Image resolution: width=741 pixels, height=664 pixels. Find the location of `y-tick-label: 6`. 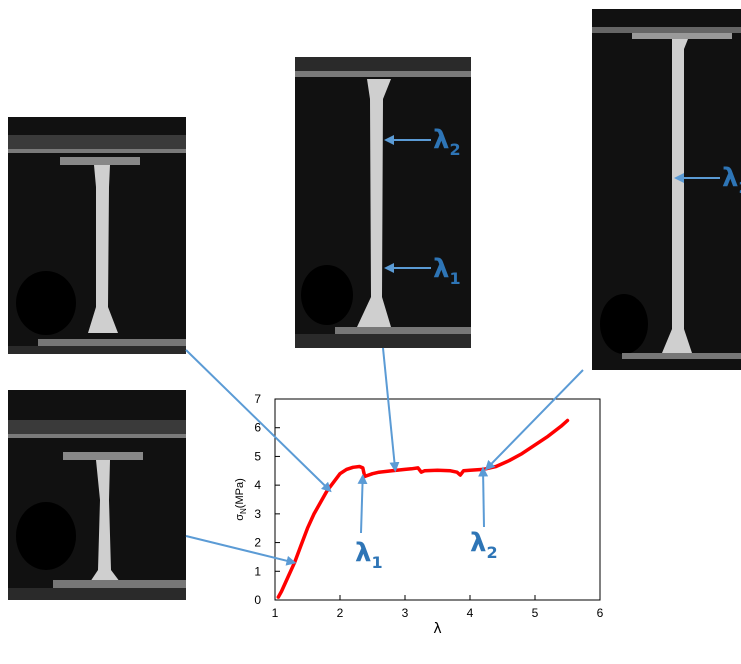

y-tick-label: 6 is located at coordinates (257, 428).